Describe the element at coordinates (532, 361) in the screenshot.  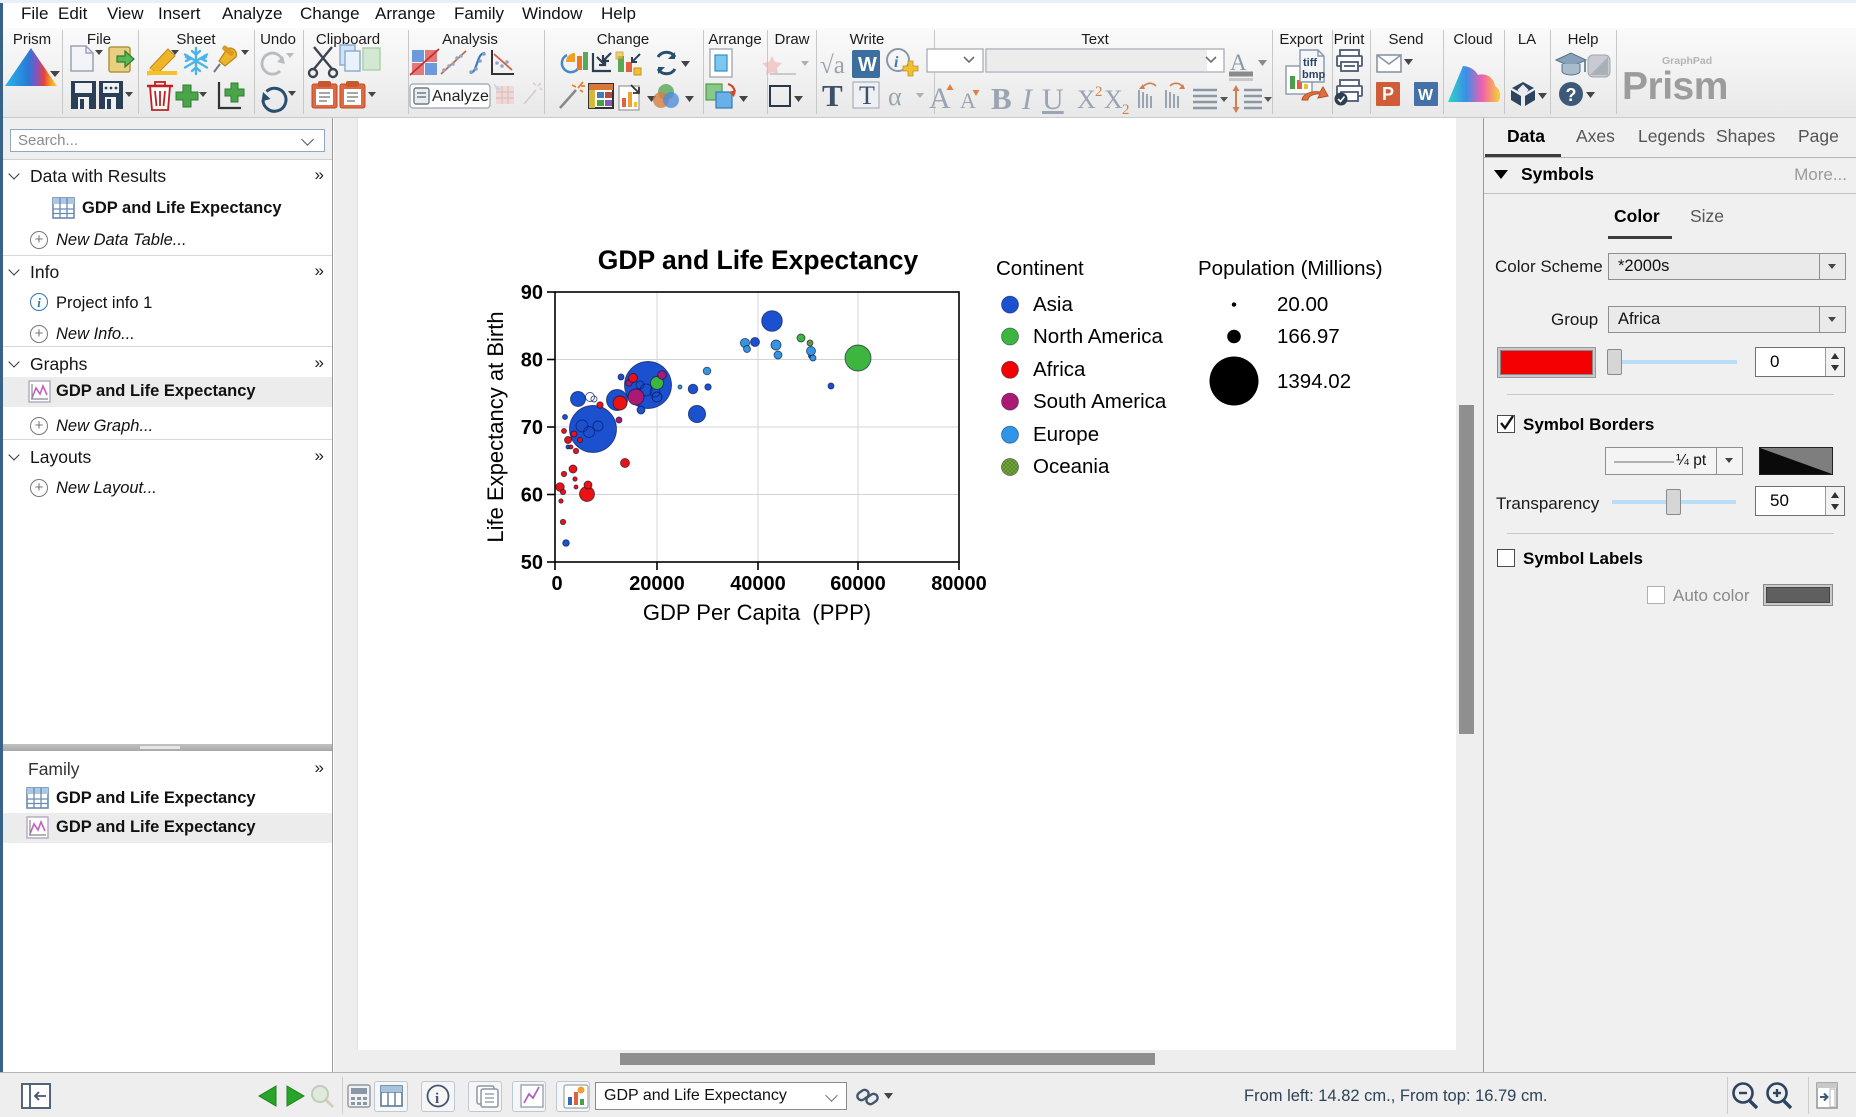
I see `svg-text: 80` at that location.